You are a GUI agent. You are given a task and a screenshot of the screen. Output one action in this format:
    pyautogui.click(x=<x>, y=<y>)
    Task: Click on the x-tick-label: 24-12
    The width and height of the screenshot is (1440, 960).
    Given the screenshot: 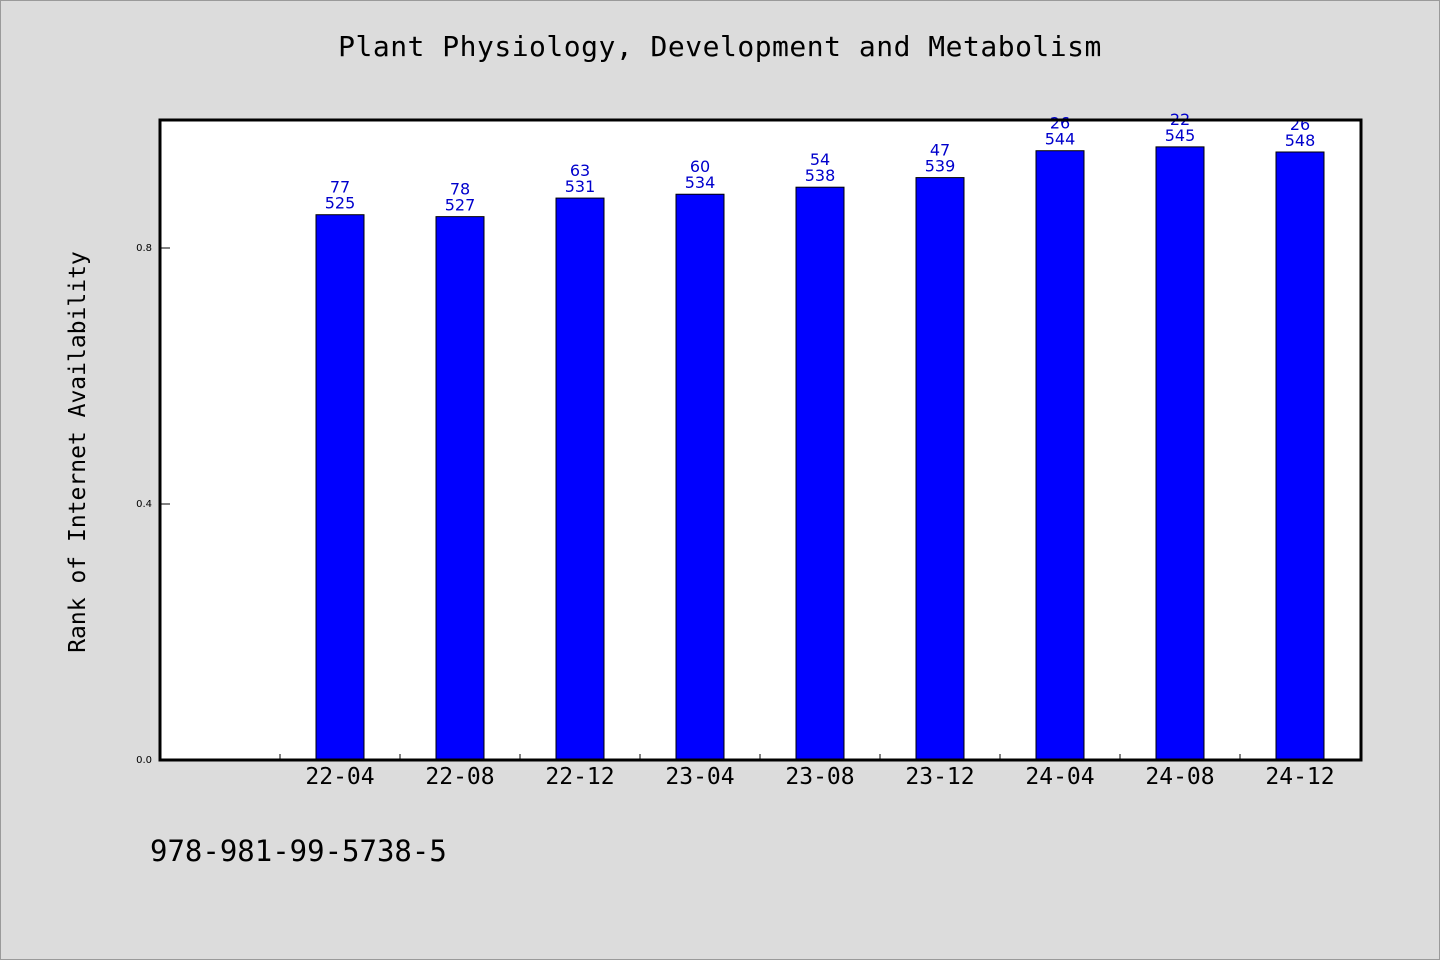 What is the action you would take?
    pyautogui.click(x=1299, y=777)
    